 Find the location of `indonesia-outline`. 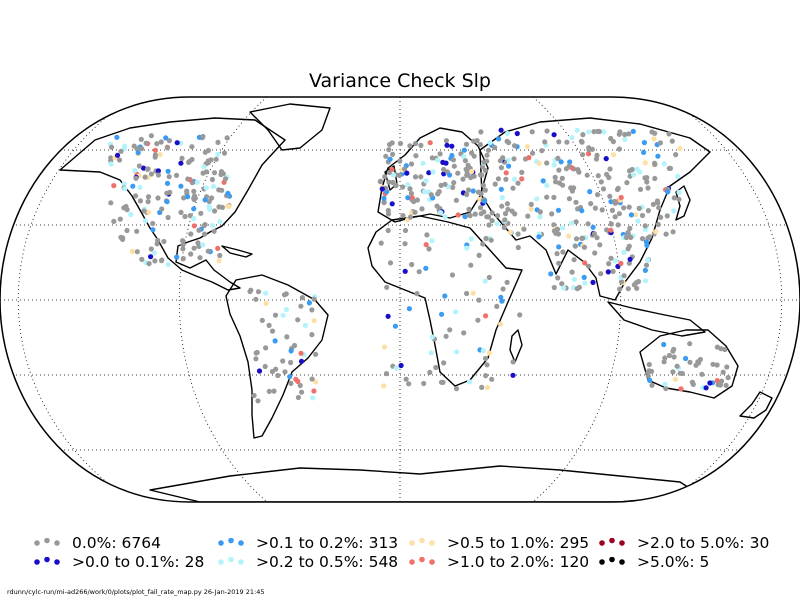

indonesia-outline is located at coordinates (656, 319).